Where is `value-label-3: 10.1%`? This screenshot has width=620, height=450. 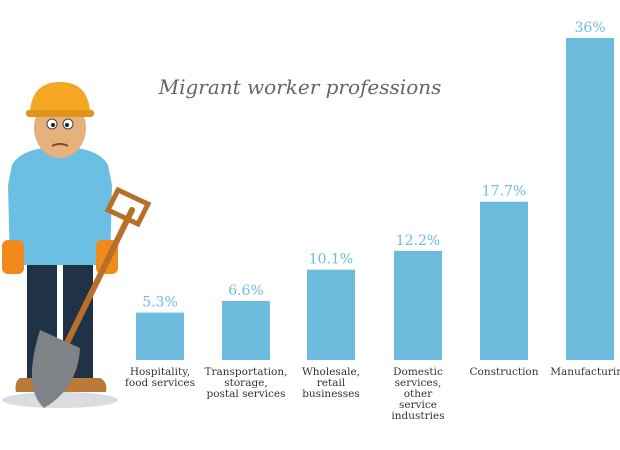 value-label-3: 10.1% is located at coordinates (331, 260).